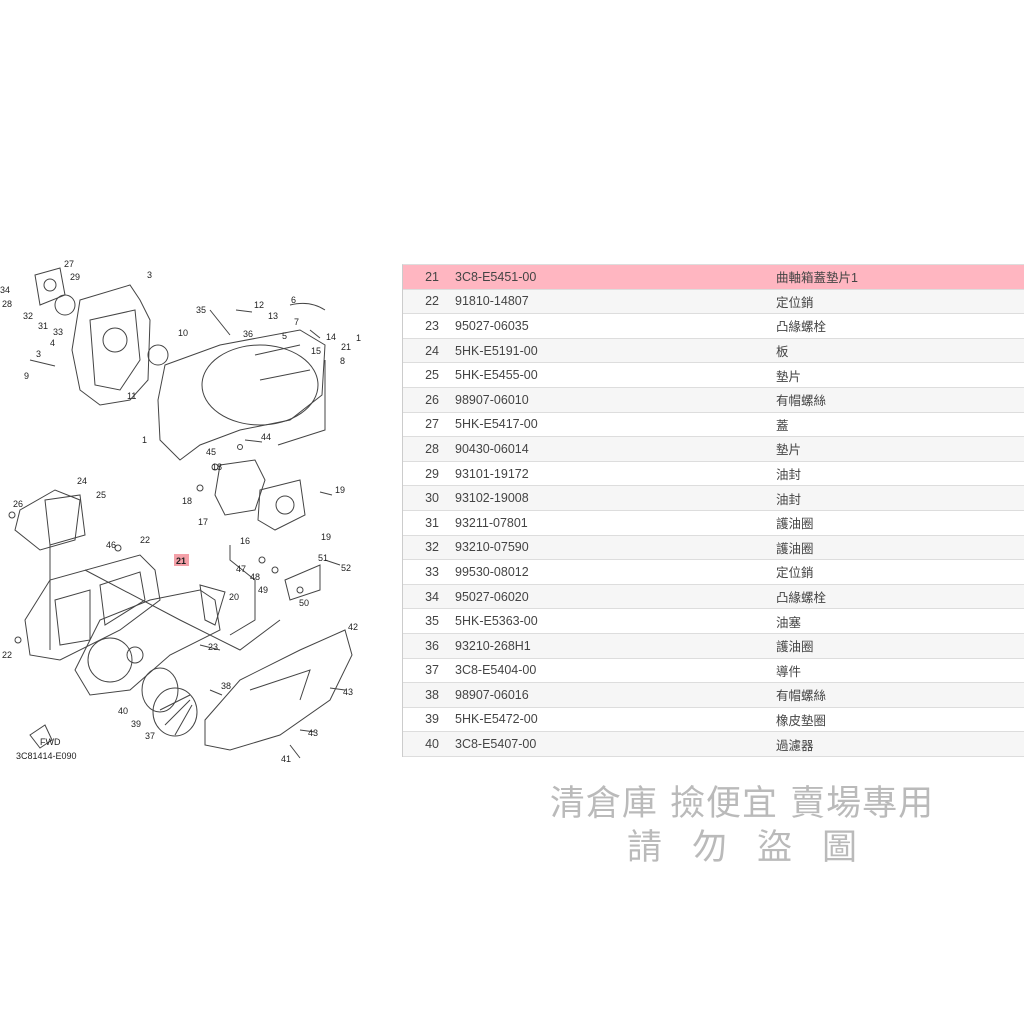 The height and width of the screenshot is (1024, 1024). I want to click on part-number-index: 40, so click(432, 744).